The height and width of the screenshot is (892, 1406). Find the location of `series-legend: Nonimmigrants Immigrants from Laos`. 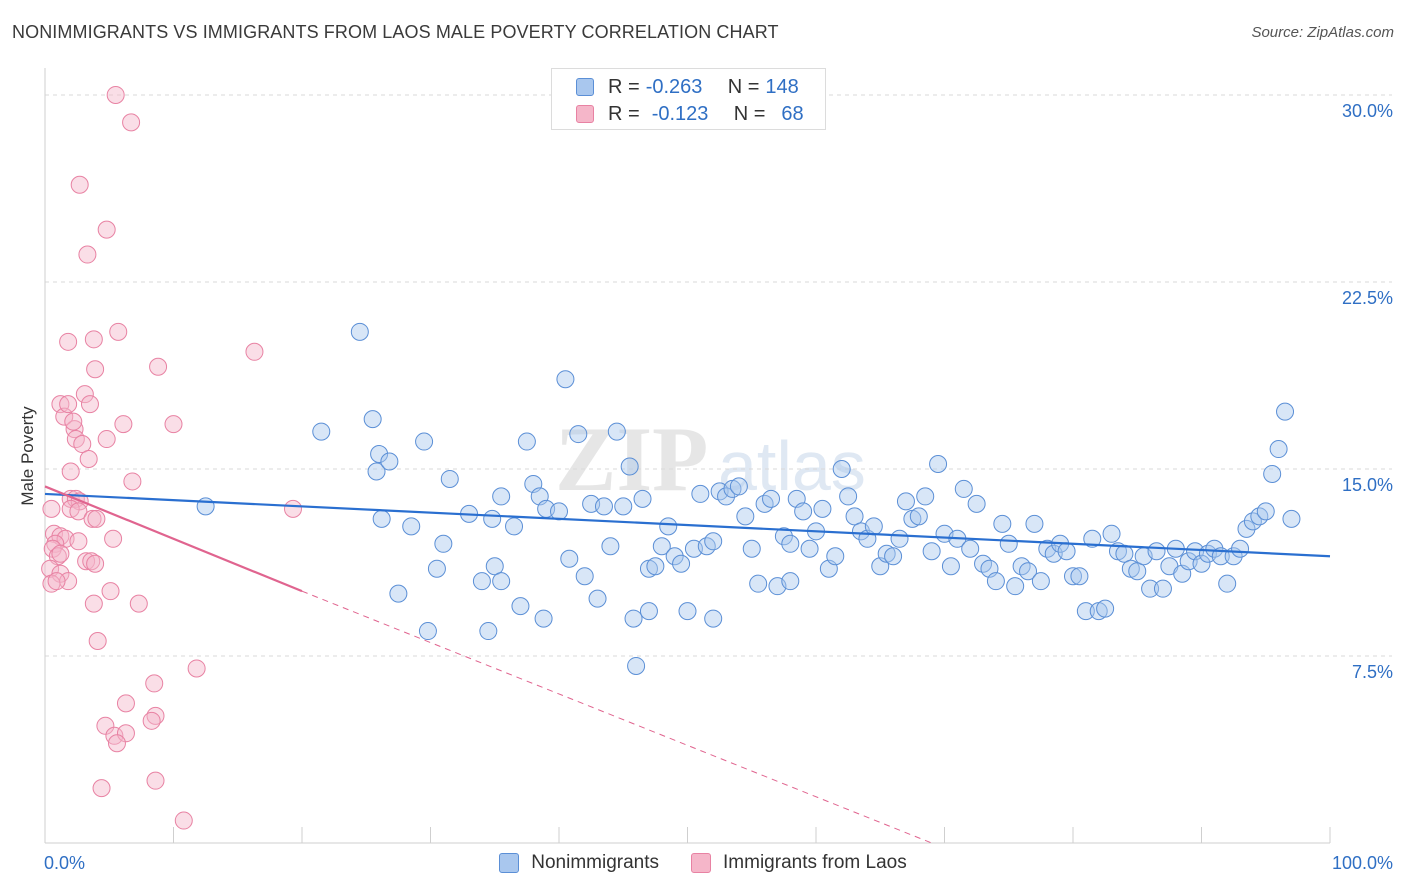

series-legend: Nonimmigrants Immigrants from Laos is located at coordinates (703, 863).